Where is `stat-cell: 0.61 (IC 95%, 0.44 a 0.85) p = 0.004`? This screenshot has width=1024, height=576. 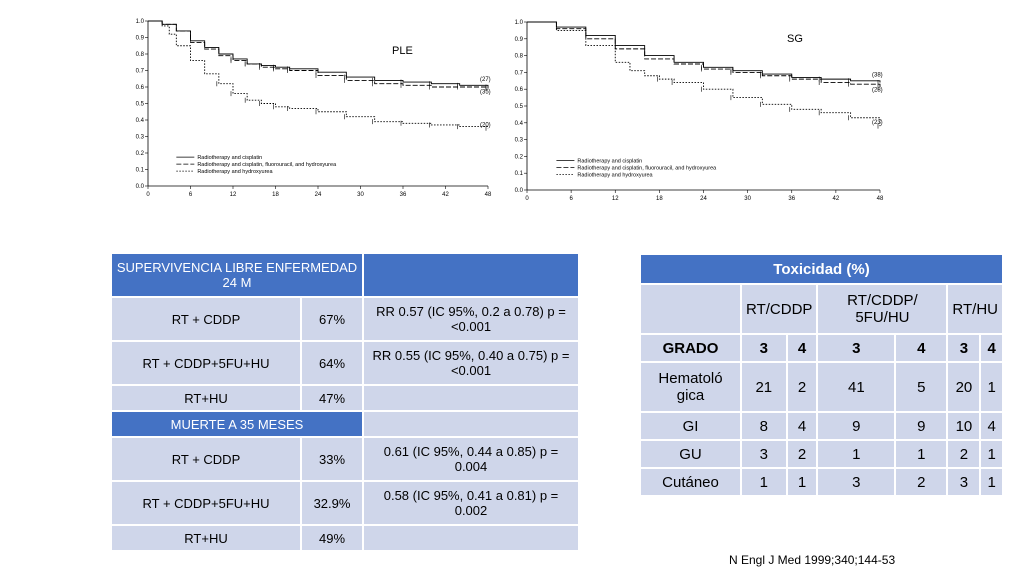
stat-cell: 0.61 (IC 95%, 0.44 a 0.85) p = 0.004 is located at coordinates (471, 459).